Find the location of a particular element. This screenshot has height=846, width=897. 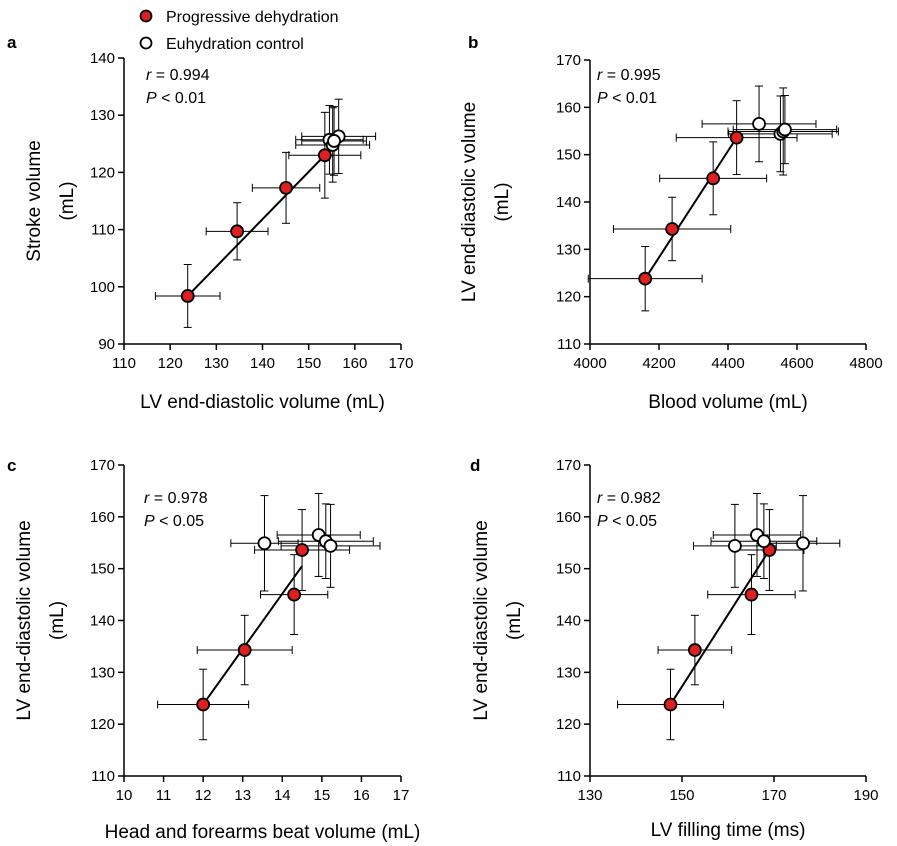

x-tick-label: 160 is located at coordinates (354, 363).